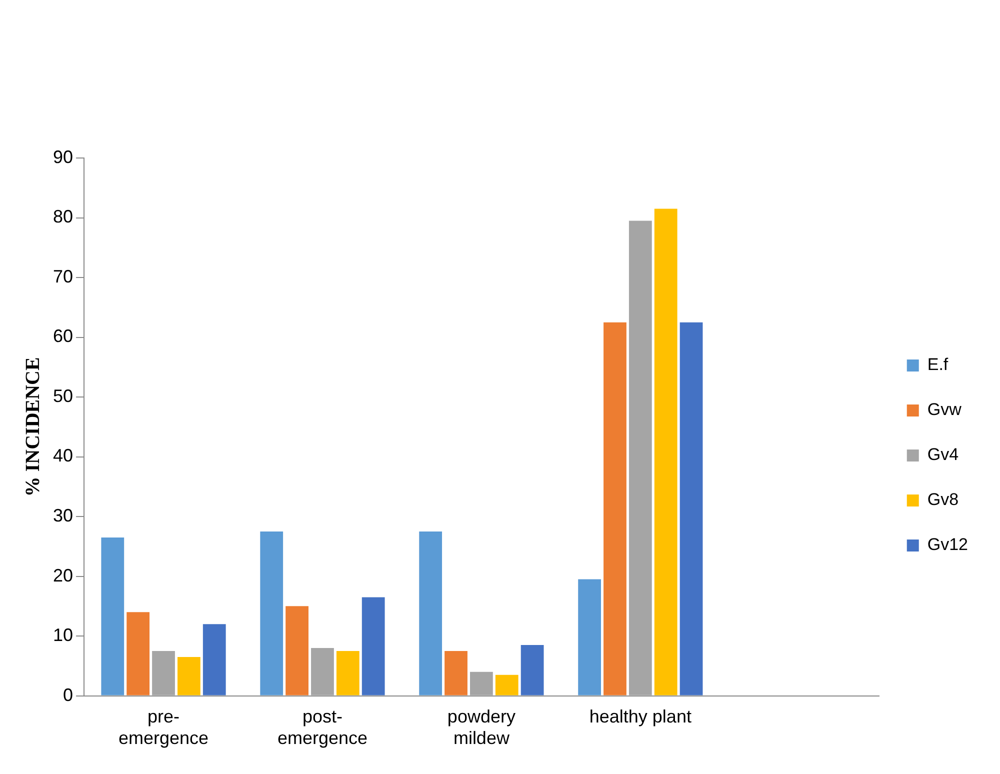  I want to click on x-tick-label: healthy plant, so click(640, 716).